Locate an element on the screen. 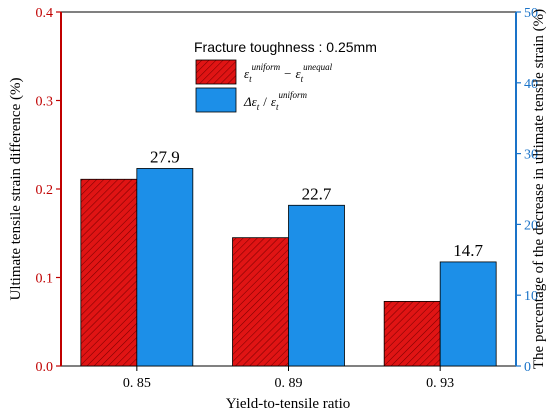 The height and width of the screenshot is (418, 550). left-tick-label-0: 0.0 is located at coordinates (45, 367).